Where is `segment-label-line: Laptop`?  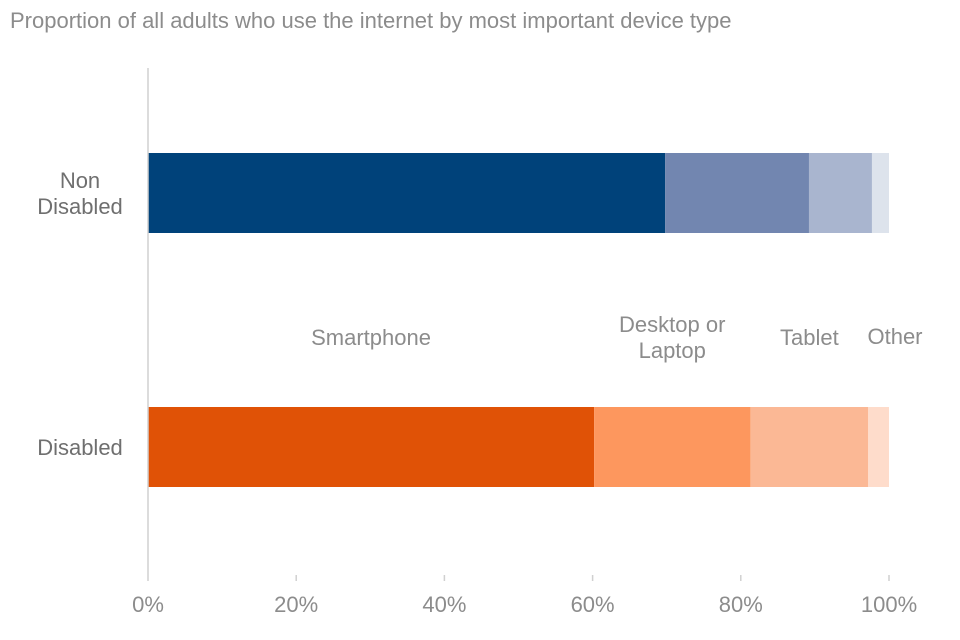
segment-label-line: Laptop is located at coordinates (672, 350).